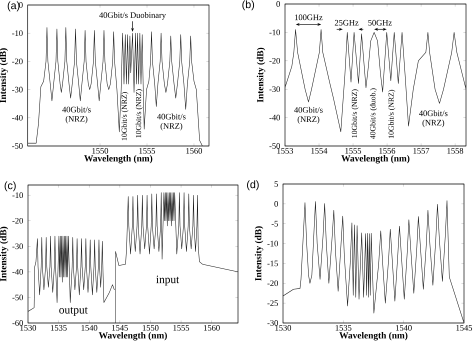  I want to click on annotation: 40Gbit/s Duobinary, so click(132, 16).